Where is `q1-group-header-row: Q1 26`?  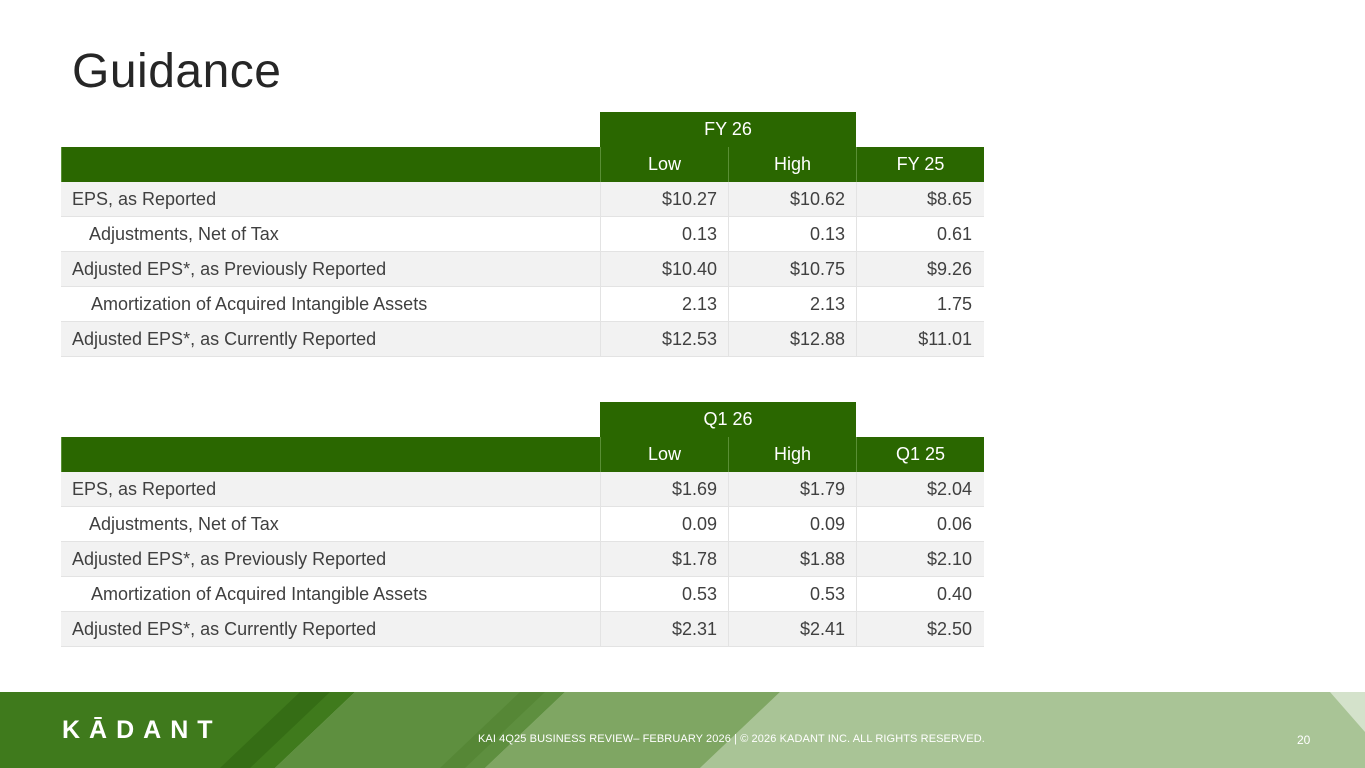 q1-group-header-row: Q1 26 is located at coordinates (522, 419).